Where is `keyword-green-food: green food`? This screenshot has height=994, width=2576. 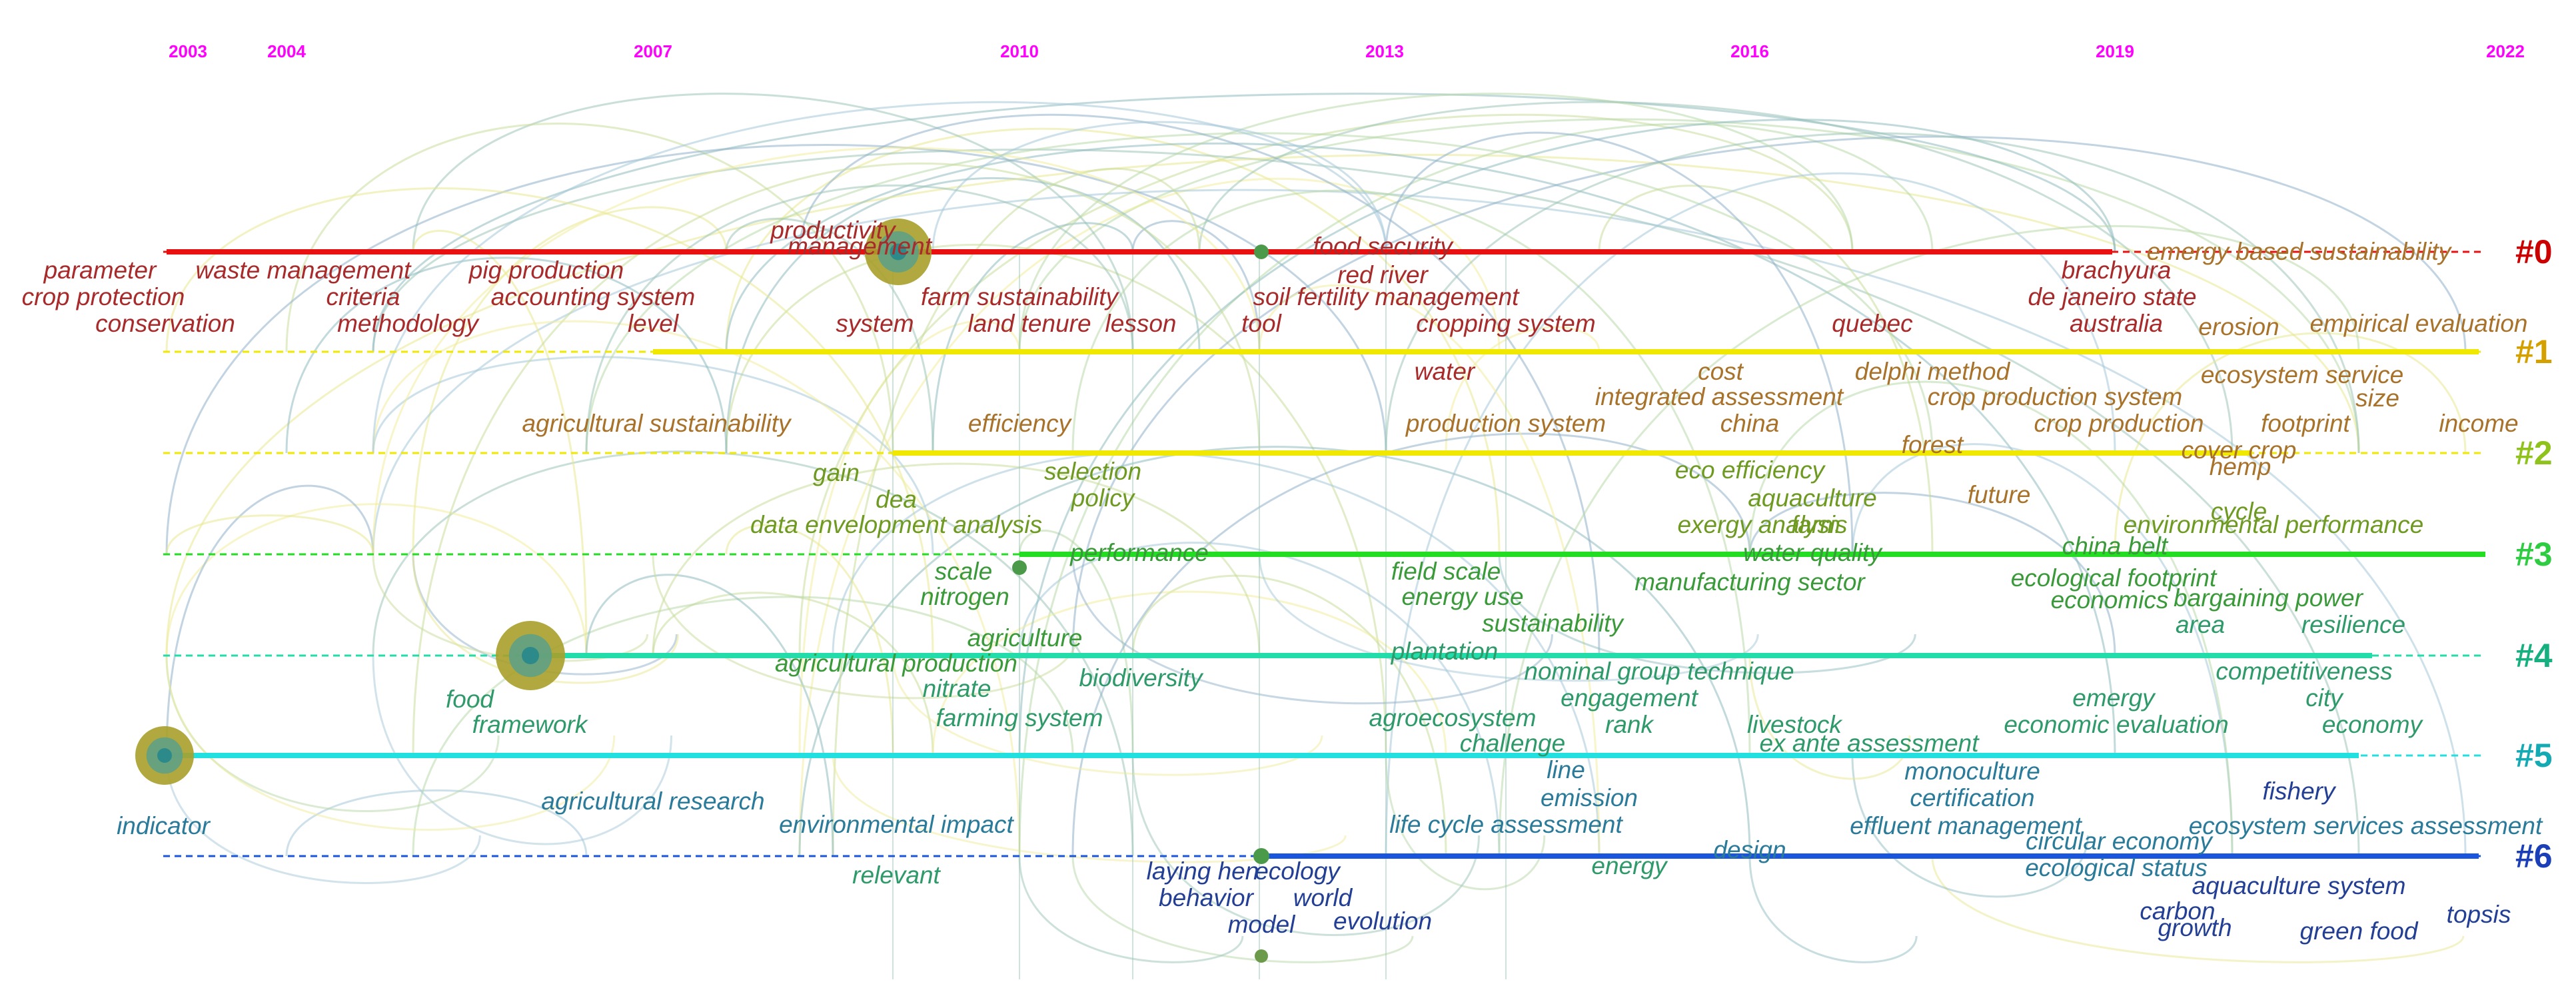
keyword-green-food: green food is located at coordinates (2359, 931).